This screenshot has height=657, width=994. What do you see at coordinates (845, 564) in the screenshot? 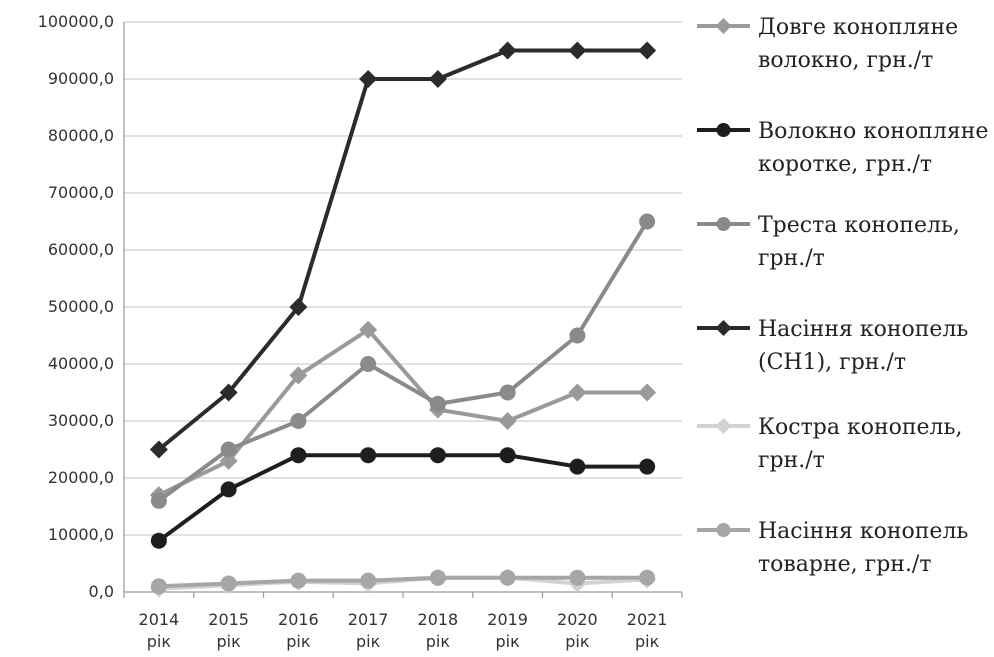
I see `legend-label: товарне, грн./т` at bounding box center [845, 564].